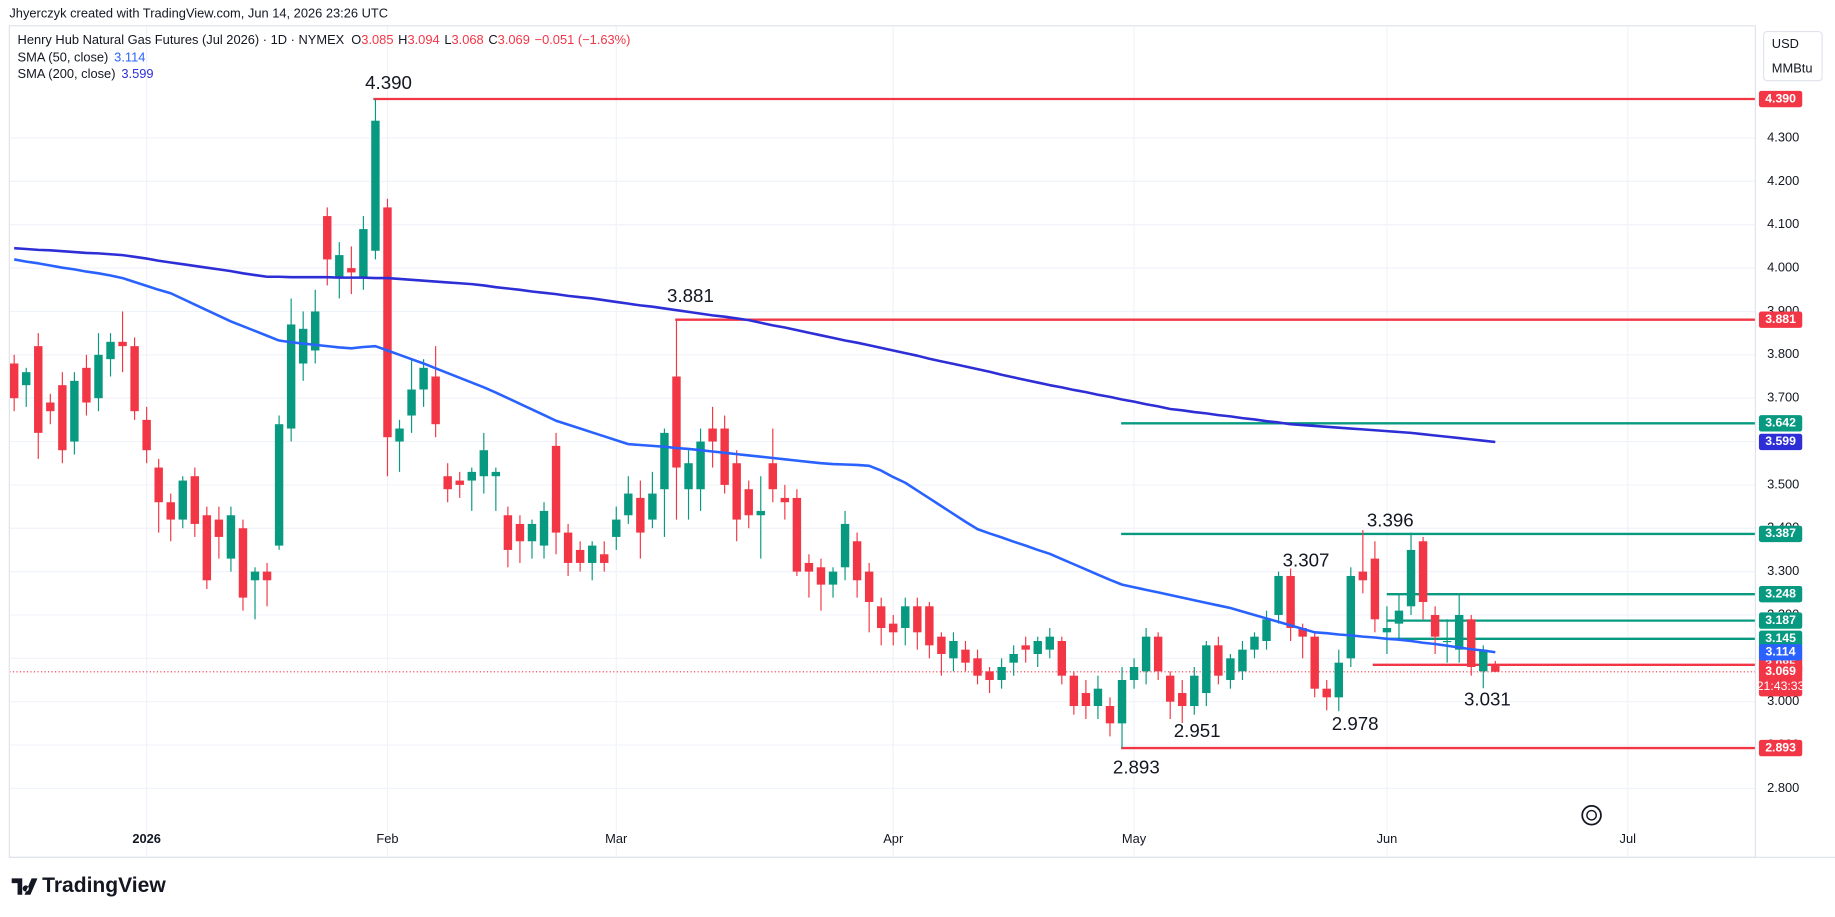 The image size is (1835, 917). I want to click on ohlc-key: L, so click(447, 39).